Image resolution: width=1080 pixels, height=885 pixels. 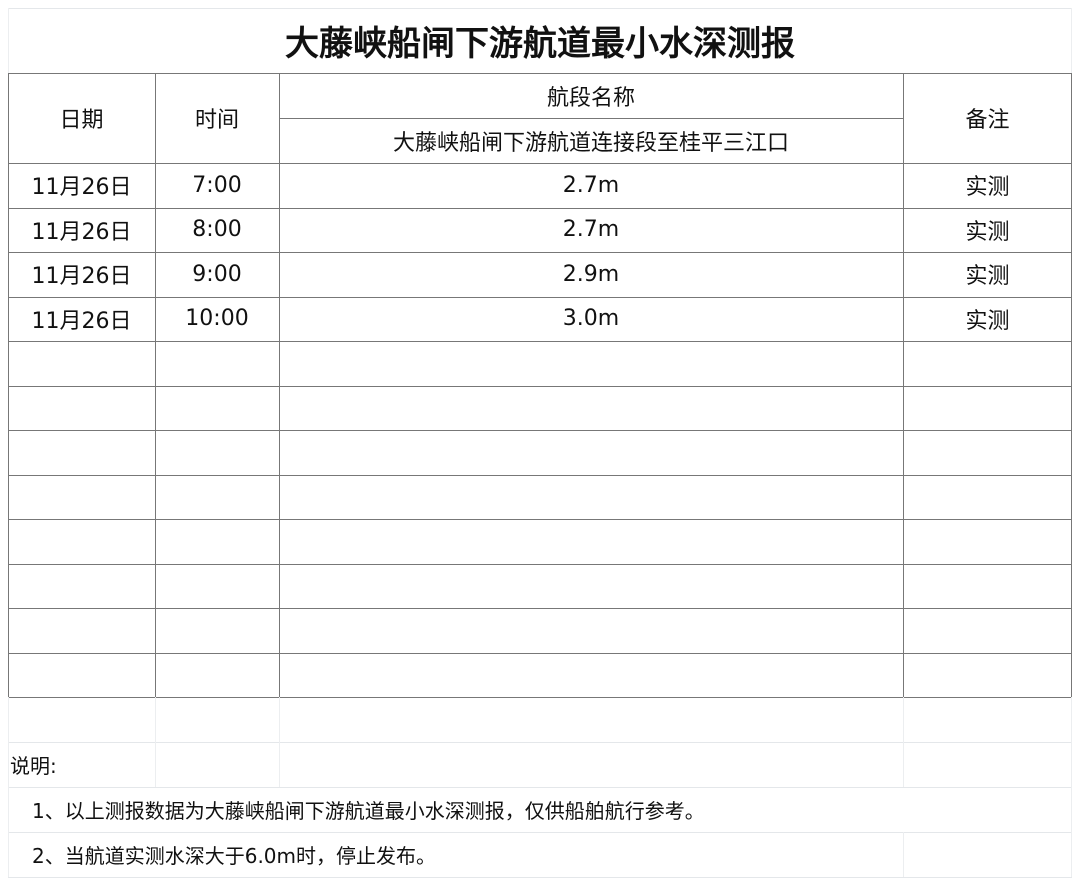 What do you see at coordinates (217, 274) in the screenshot?
I see `table-cell-time: 9:00` at bounding box center [217, 274].